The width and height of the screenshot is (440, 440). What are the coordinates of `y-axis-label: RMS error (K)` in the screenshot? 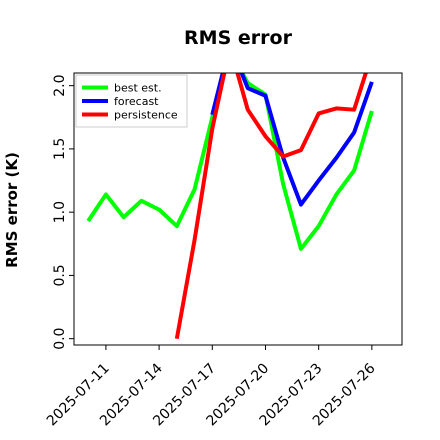 It's located at (12, 210).